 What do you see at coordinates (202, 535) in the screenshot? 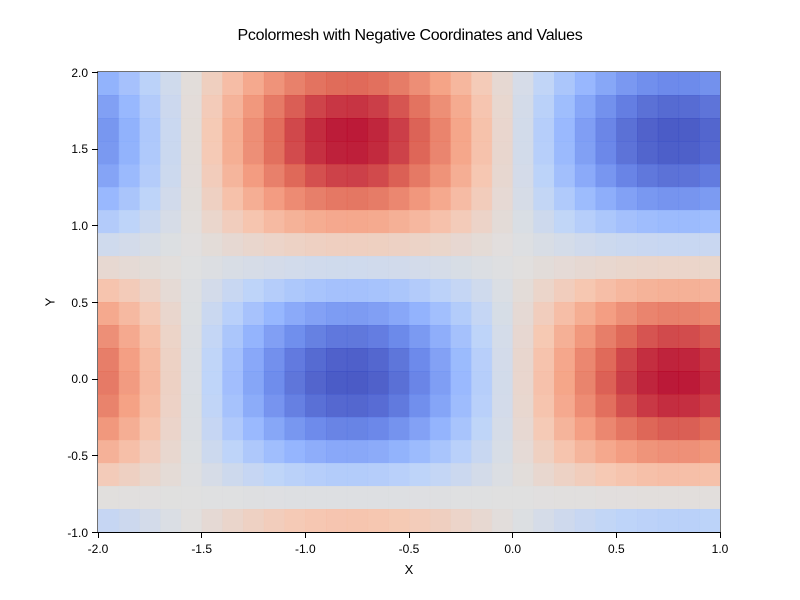
I see `x-tick-mark` at bounding box center [202, 535].